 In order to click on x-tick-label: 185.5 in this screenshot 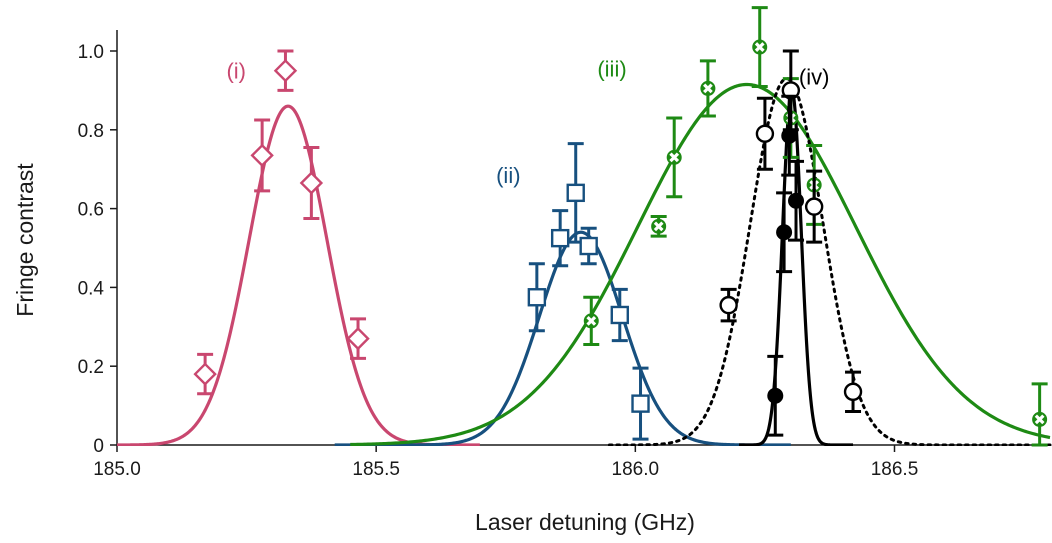, I will do `click(376, 469)`.